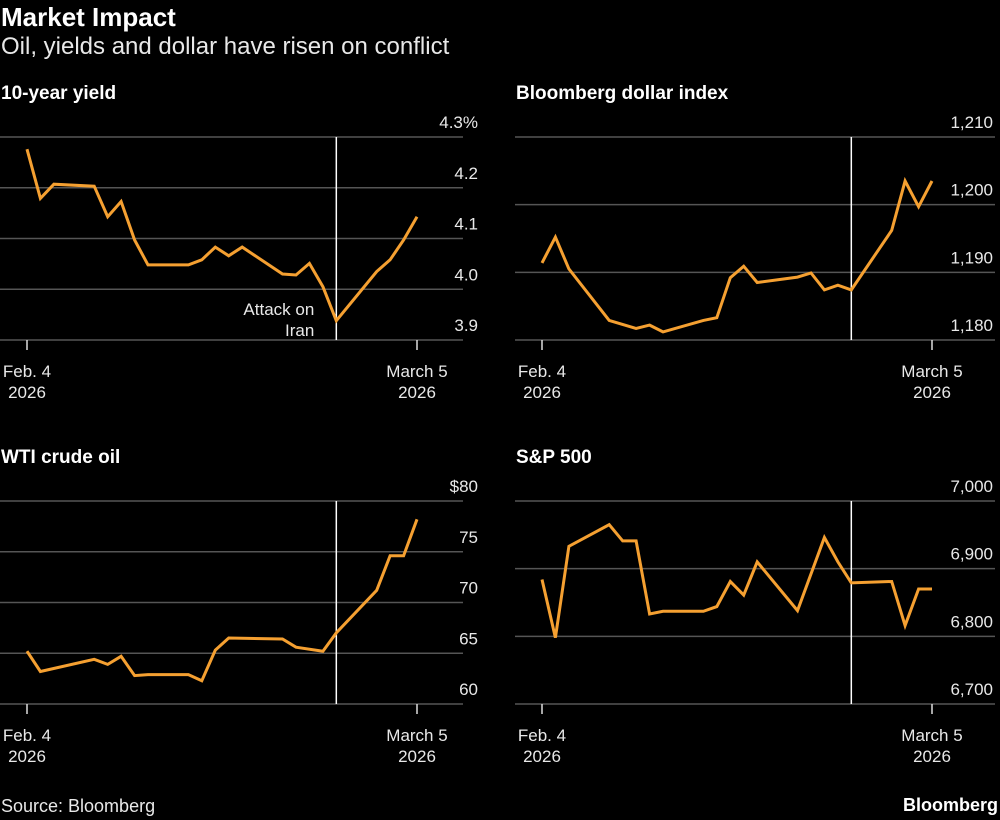 This screenshot has width=1000, height=820. Describe the element at coordinates (622, 93) in the screenshot. I see `panel-title-dollar-index: Bloomberg dollar index` at that location.